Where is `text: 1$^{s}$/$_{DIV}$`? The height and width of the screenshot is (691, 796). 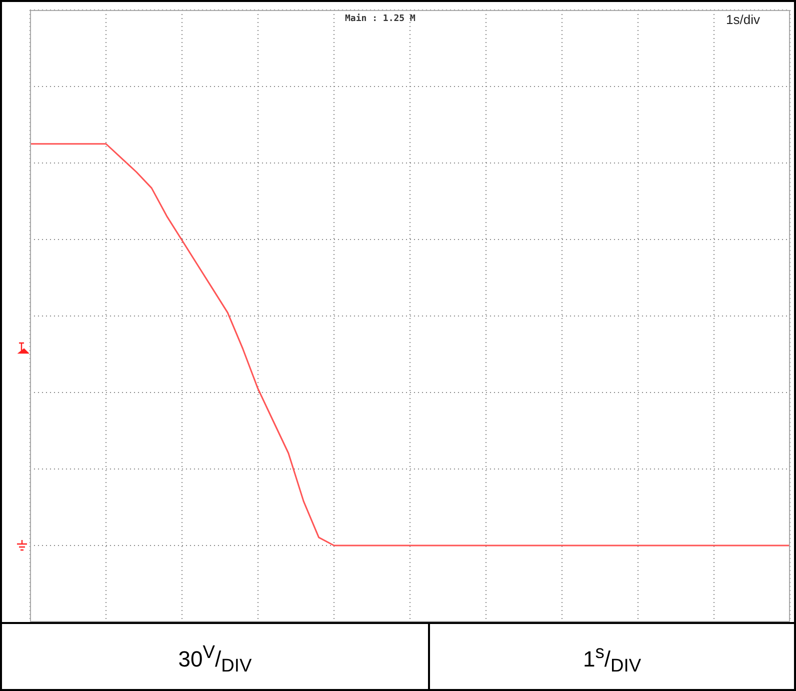
text: 1$^{s}$/$_{DIV}$ is located at coordinates (612, 658).